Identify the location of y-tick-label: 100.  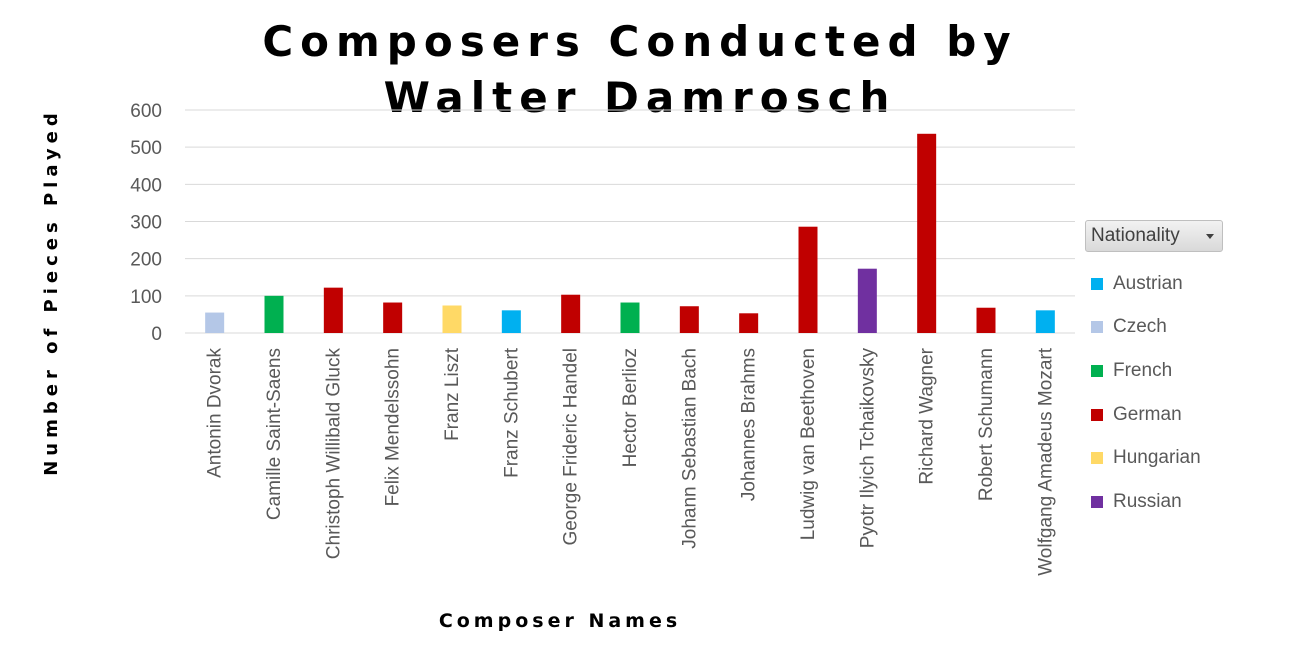
(146, 297).